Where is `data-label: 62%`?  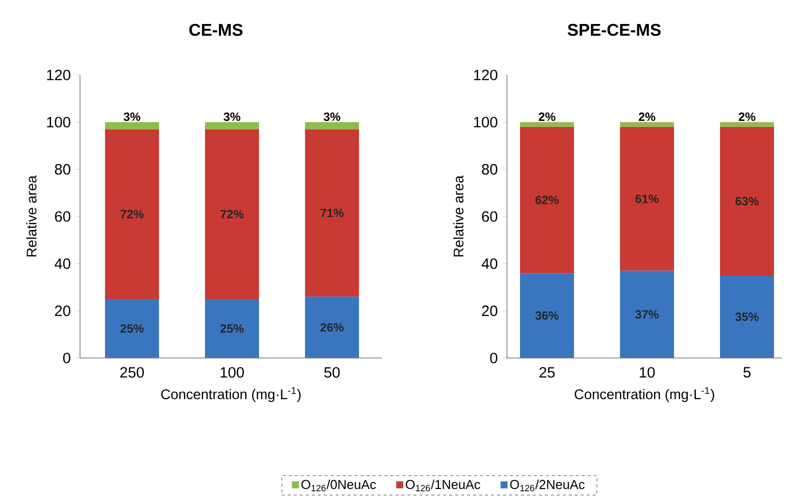
data-label: 62% is located at coordinates (547, 200).